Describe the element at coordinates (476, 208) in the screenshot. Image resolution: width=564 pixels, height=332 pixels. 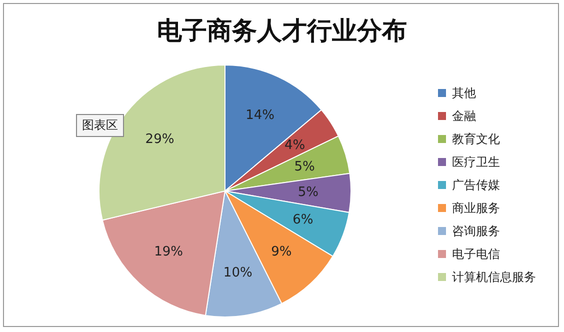
I see `legend-label: 商业服务` at that location.